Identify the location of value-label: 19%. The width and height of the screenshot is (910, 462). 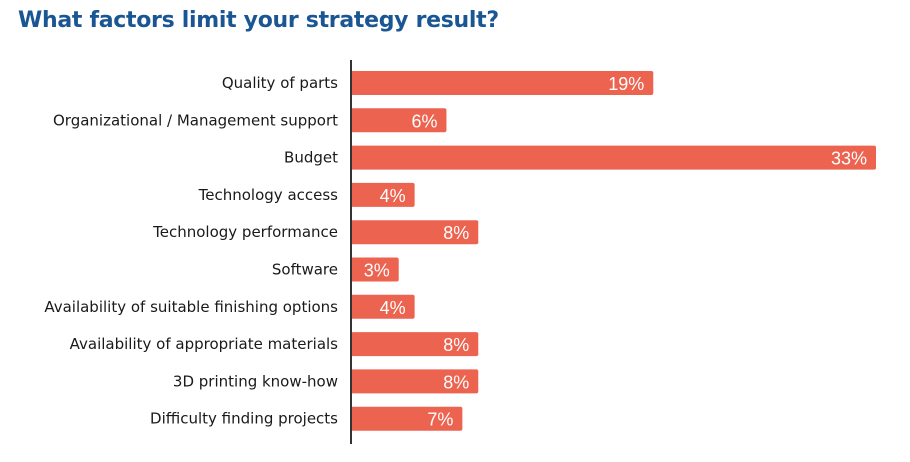
(626, 84).